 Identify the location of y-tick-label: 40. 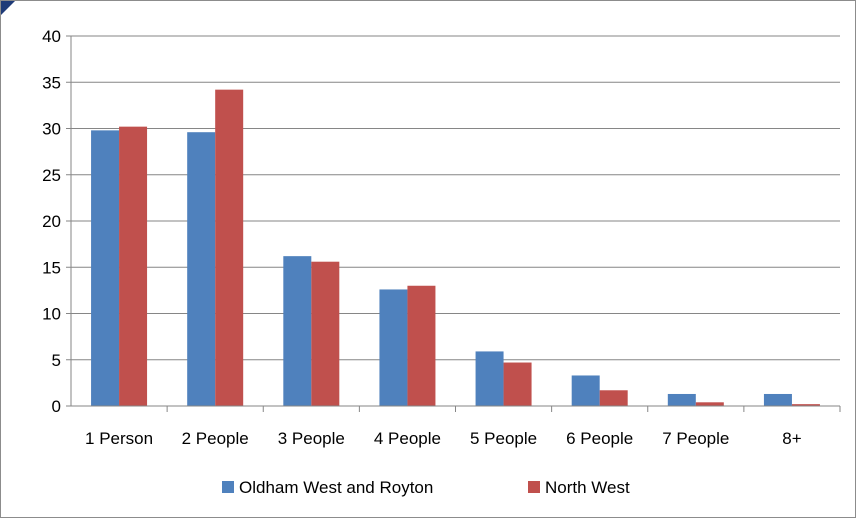
(51, 36).